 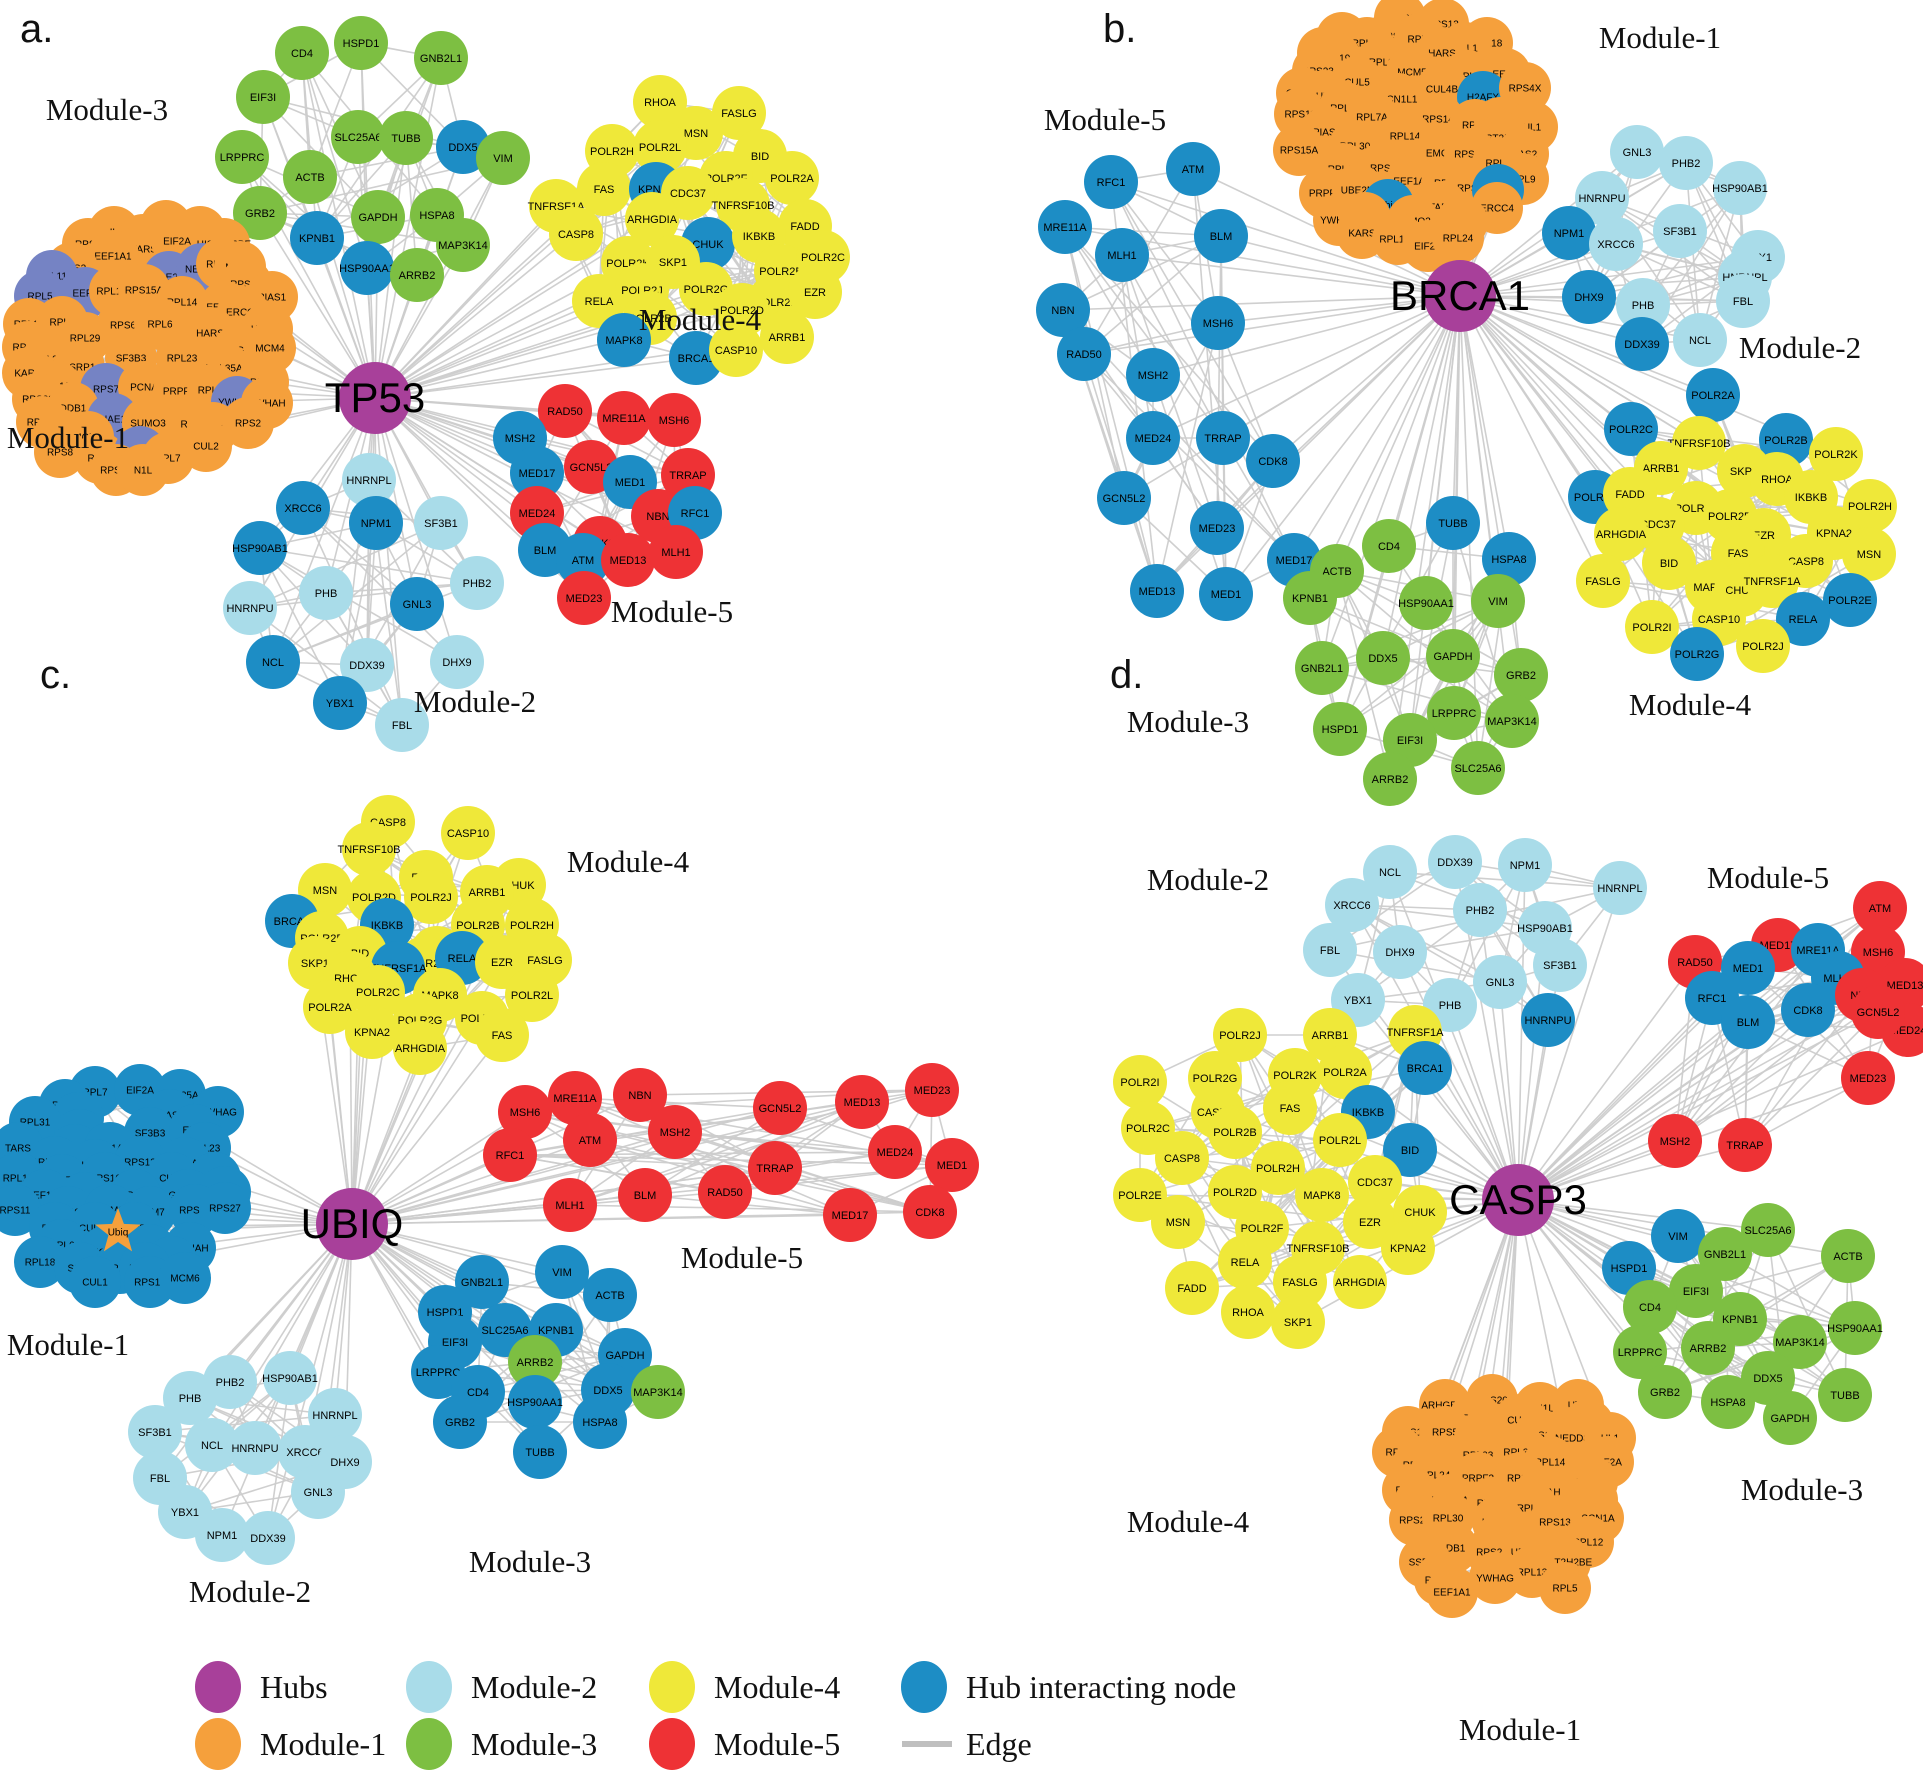 I want to click on node-c-blm: BLM, so click(x=645, y=1195).